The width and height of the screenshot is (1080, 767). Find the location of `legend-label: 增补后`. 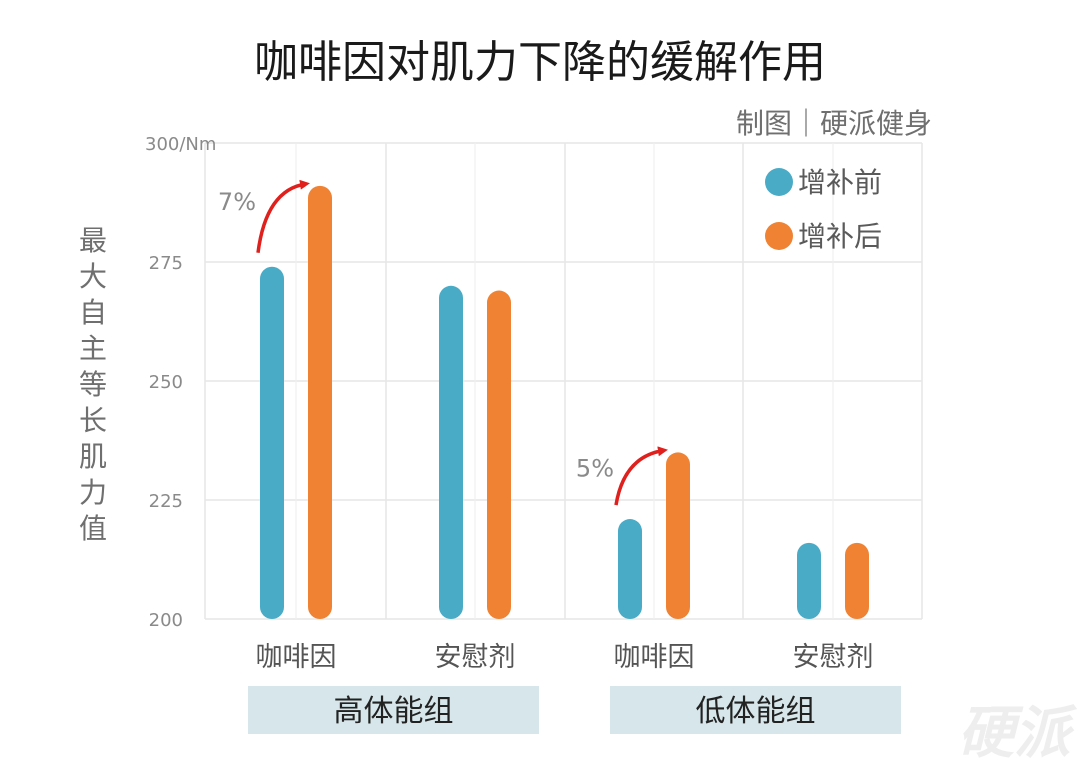

legend-label: 增补后 is located at coordinates (840, 236).